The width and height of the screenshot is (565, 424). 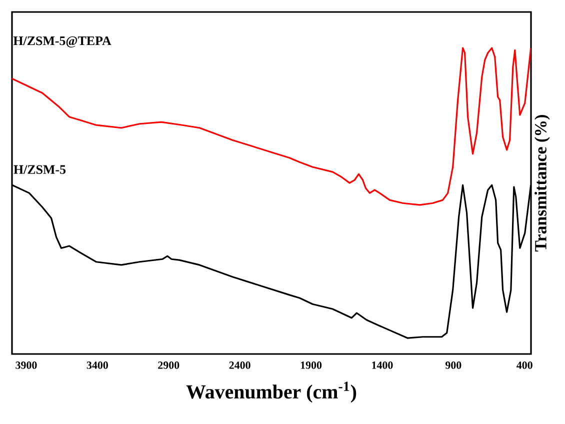 What do you see at coordinates (169, 365) in the screenshot?
I see `x-tick-label: 2900` at bounding box center [169, 365].